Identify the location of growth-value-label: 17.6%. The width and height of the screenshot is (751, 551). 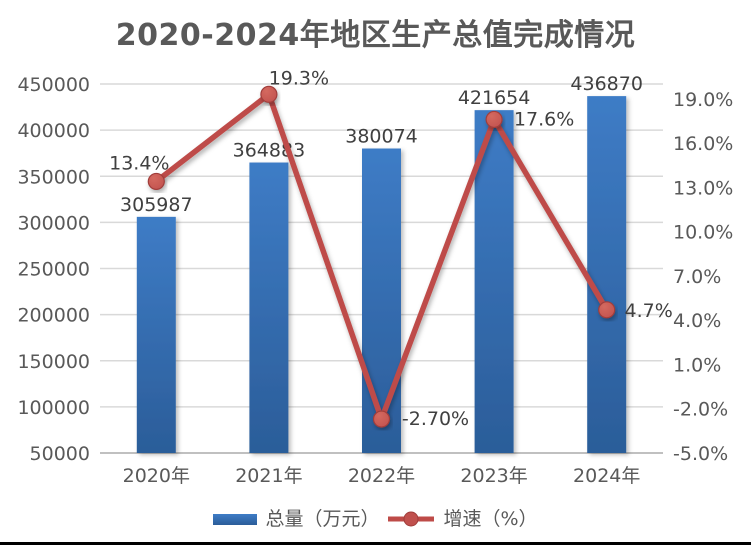
(544, 119).